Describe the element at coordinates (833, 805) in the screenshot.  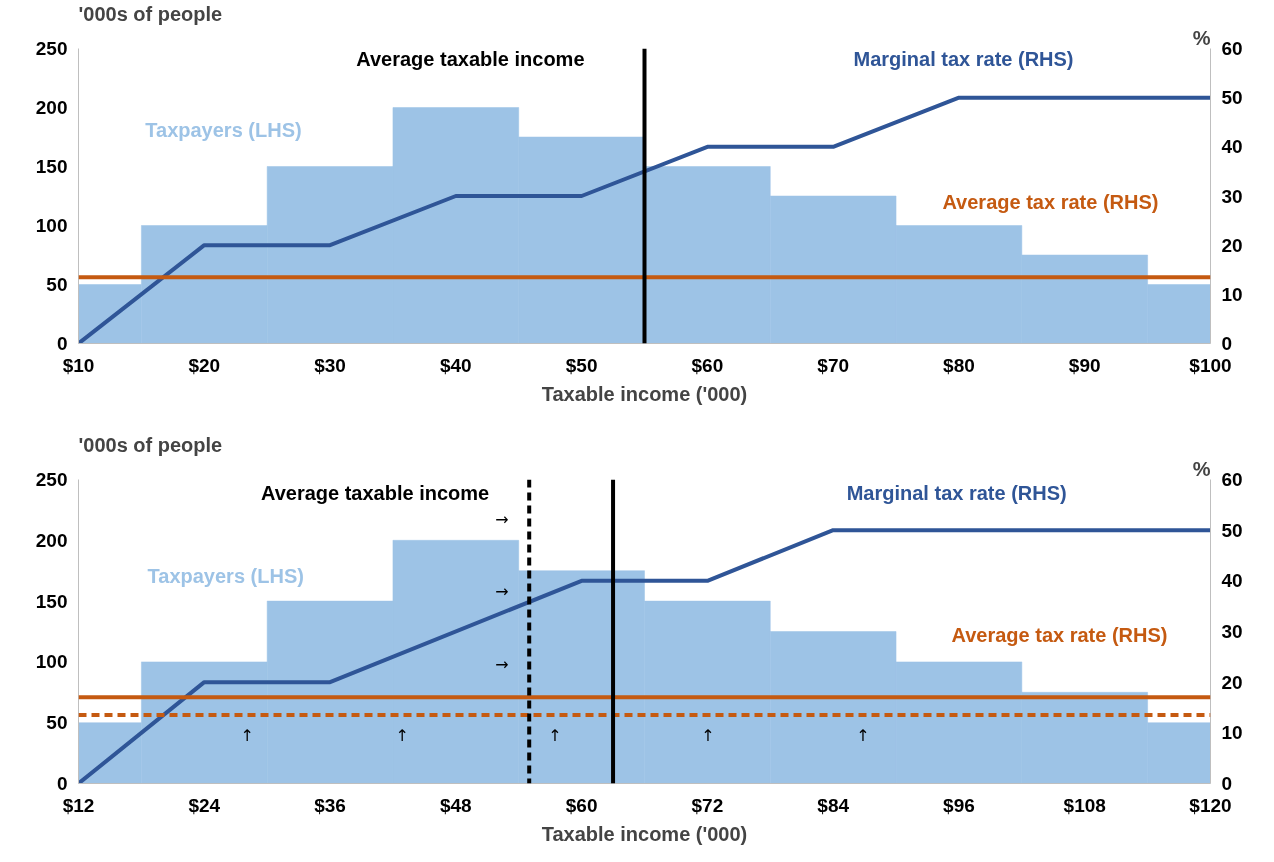
I see `x-tick-label: $84` at that location.